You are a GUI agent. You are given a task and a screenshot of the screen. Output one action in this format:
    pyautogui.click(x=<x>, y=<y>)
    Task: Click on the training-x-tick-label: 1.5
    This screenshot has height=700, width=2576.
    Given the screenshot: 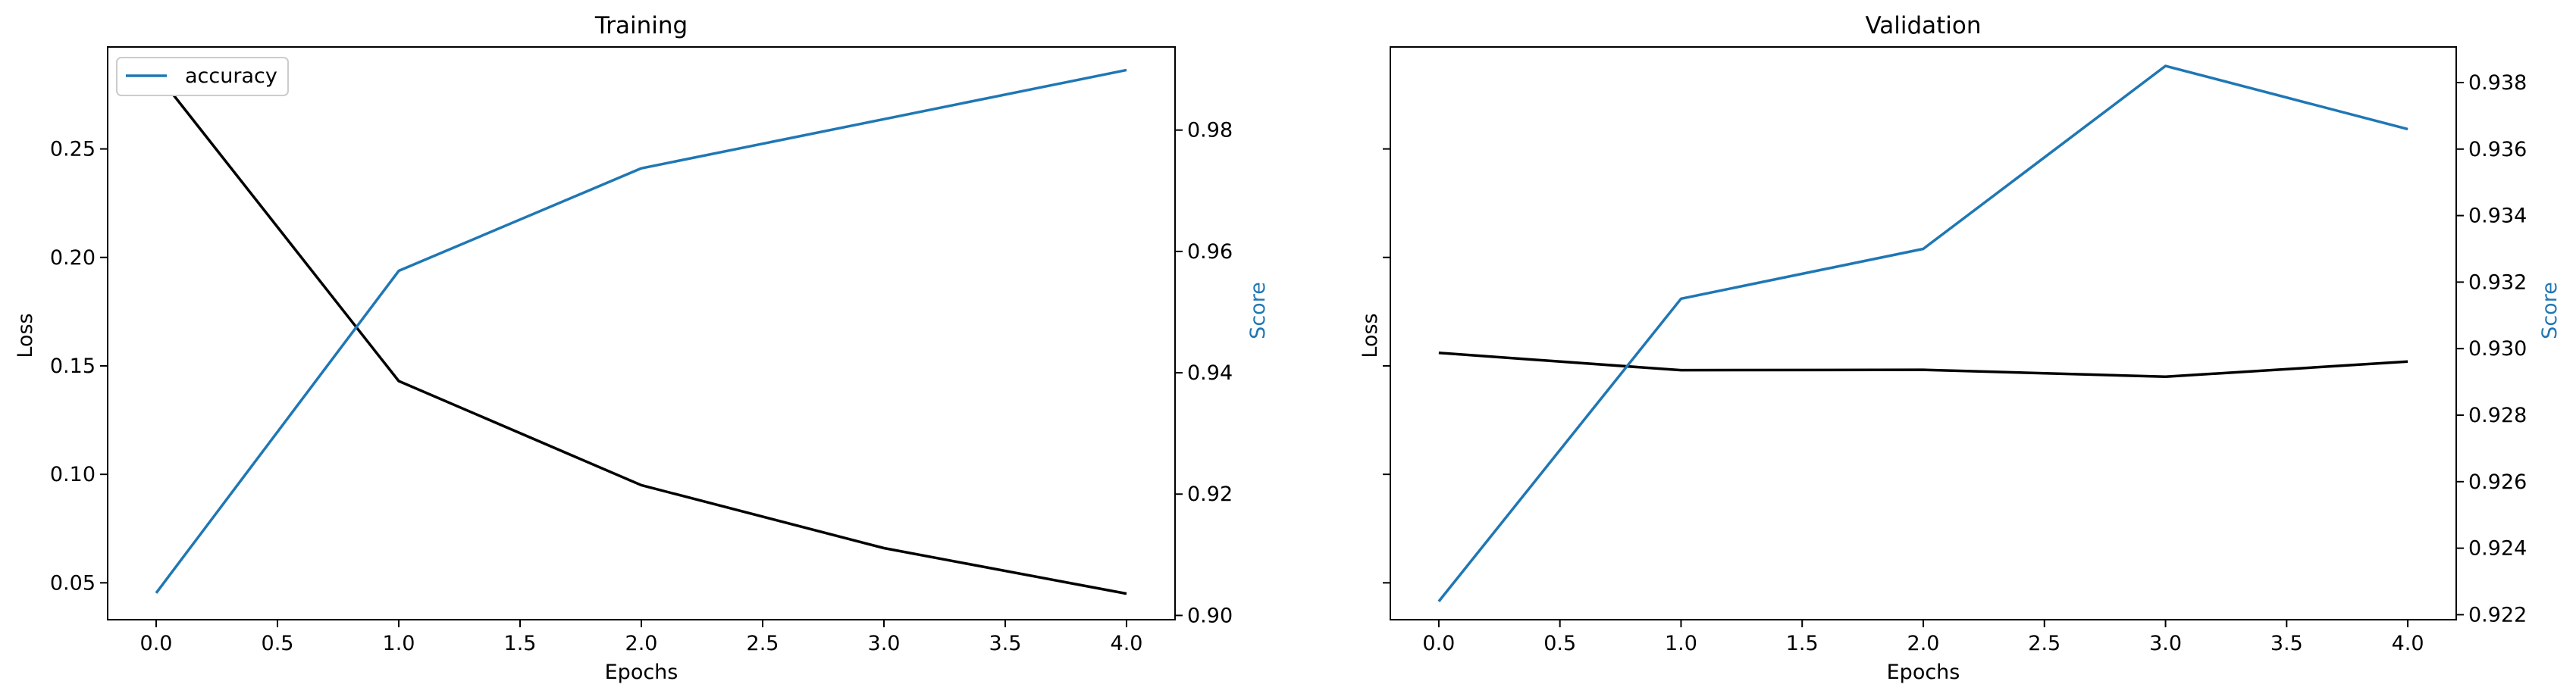 What is the action you would take?
    pyautogui.click(x=520, y=643)
    